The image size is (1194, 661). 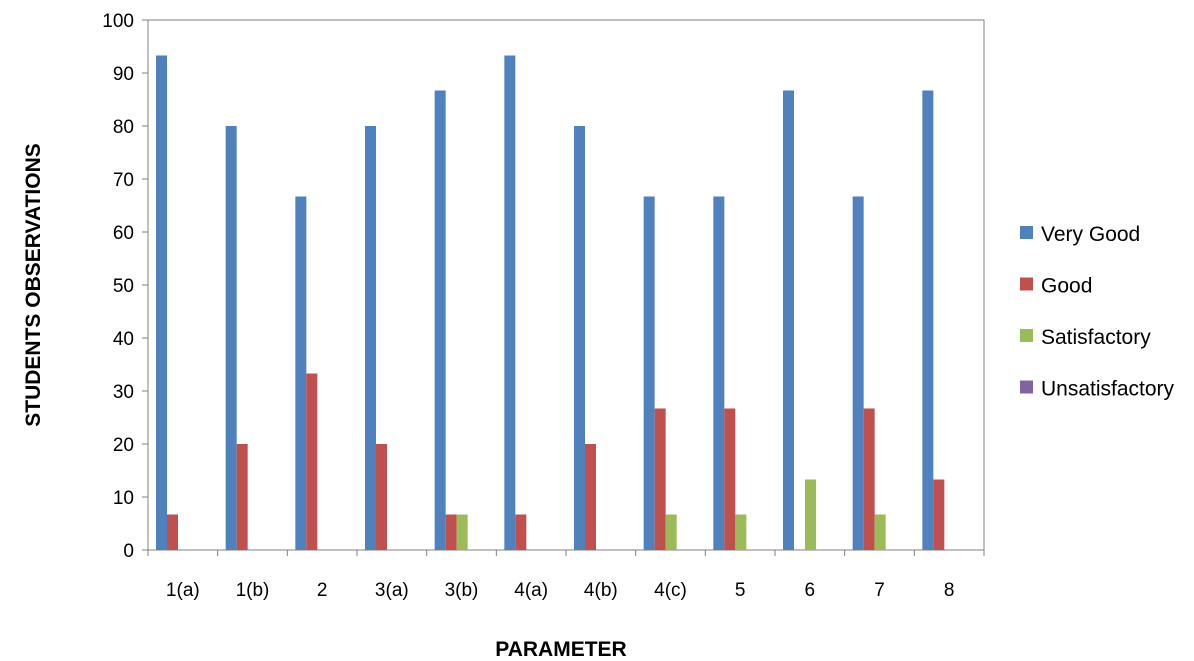 I want to click on y-tick-label: 80, so click(x=123, y=127).